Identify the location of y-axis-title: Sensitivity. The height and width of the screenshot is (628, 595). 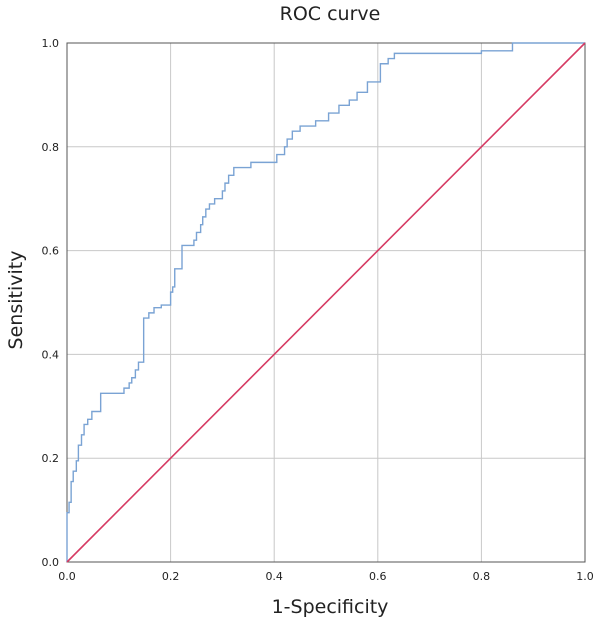
(16, 300).